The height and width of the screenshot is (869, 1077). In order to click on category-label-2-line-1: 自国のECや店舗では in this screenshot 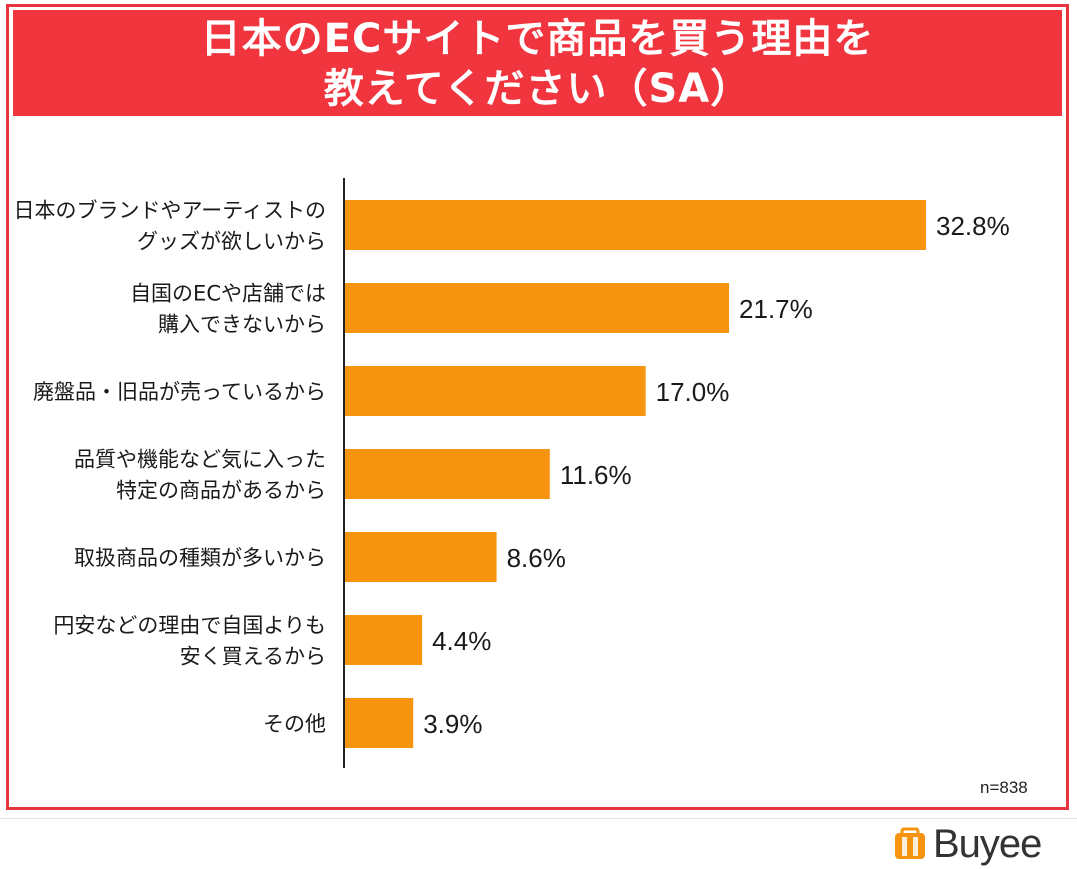, I will do `click(228, 294)`.